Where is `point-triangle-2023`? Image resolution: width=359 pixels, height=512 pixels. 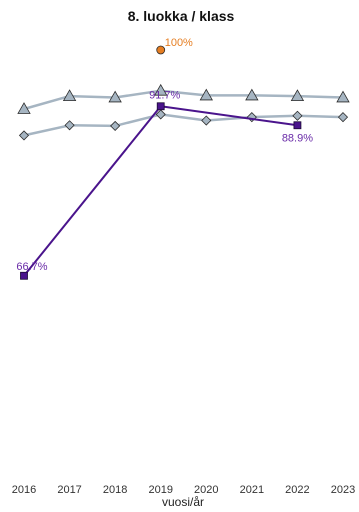
point-triangle-2023 is located at coordinates (343, 96).